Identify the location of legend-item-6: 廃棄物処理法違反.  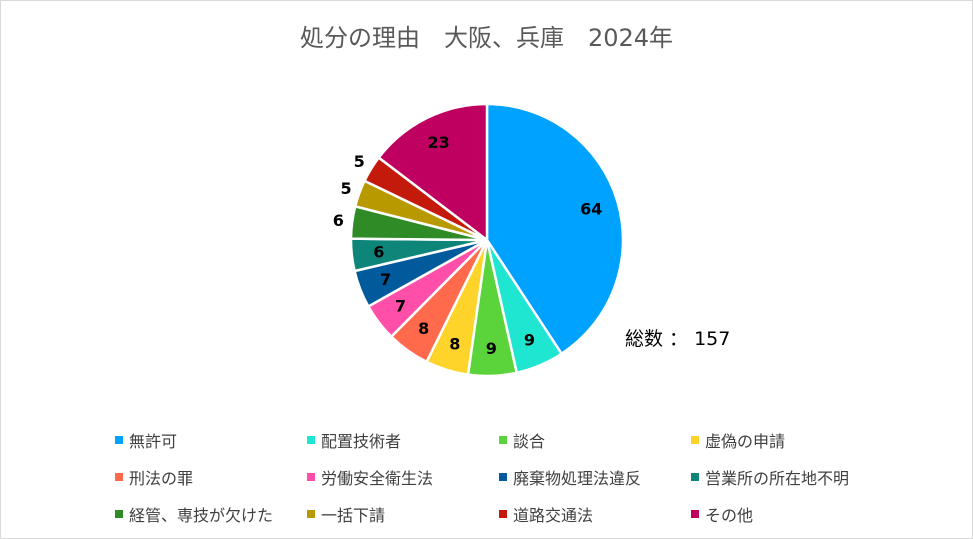
(570, 477).